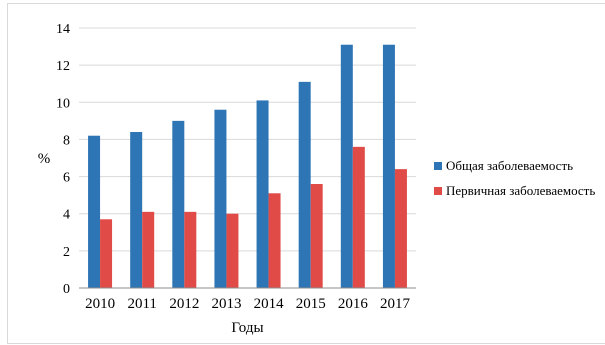  I want to click on x-tick-label: 2013, so click(226, 304).